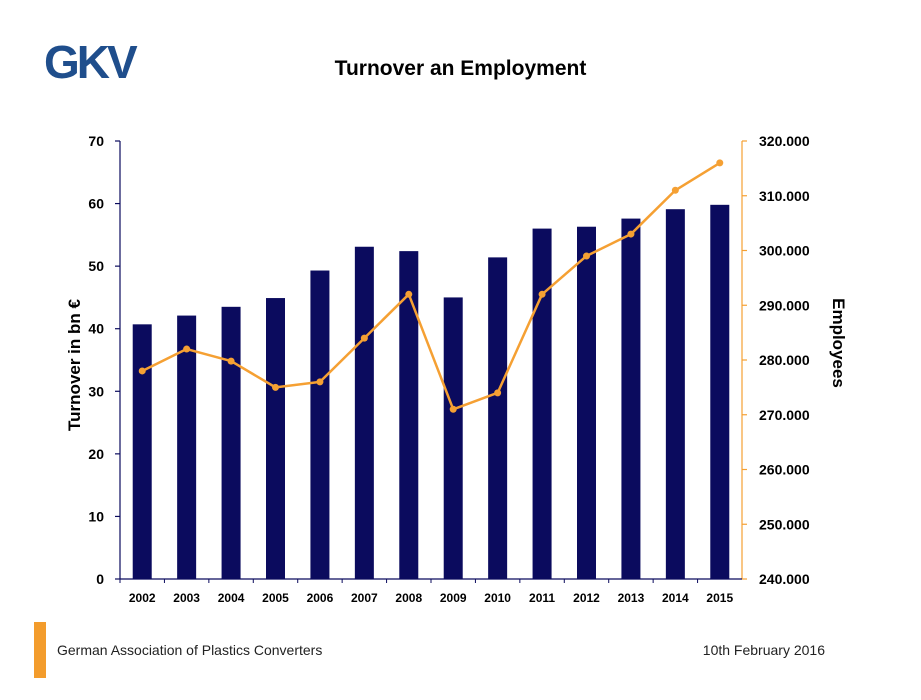  I want to click on right-tick-label: 270.000, so click(784, 415).